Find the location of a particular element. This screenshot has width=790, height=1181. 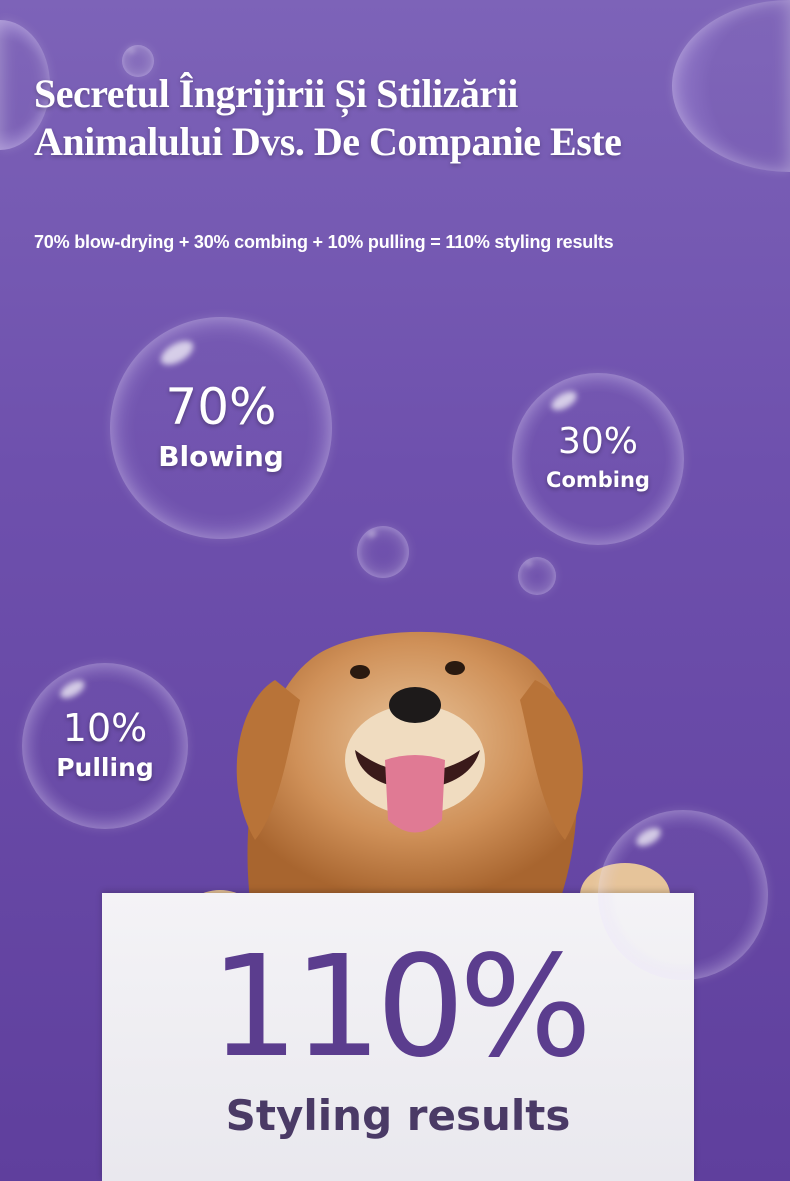

dog-right-eye is located at coordinates (455, 668).